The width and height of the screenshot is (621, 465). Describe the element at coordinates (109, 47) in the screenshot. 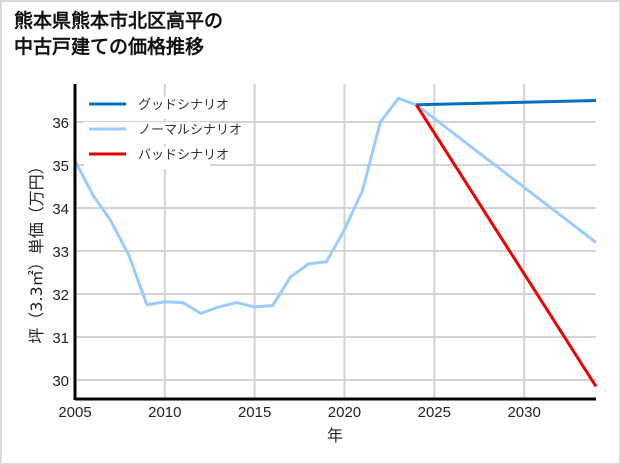

I see `title-line-2: 中古戸建ての価格推移` at that location.